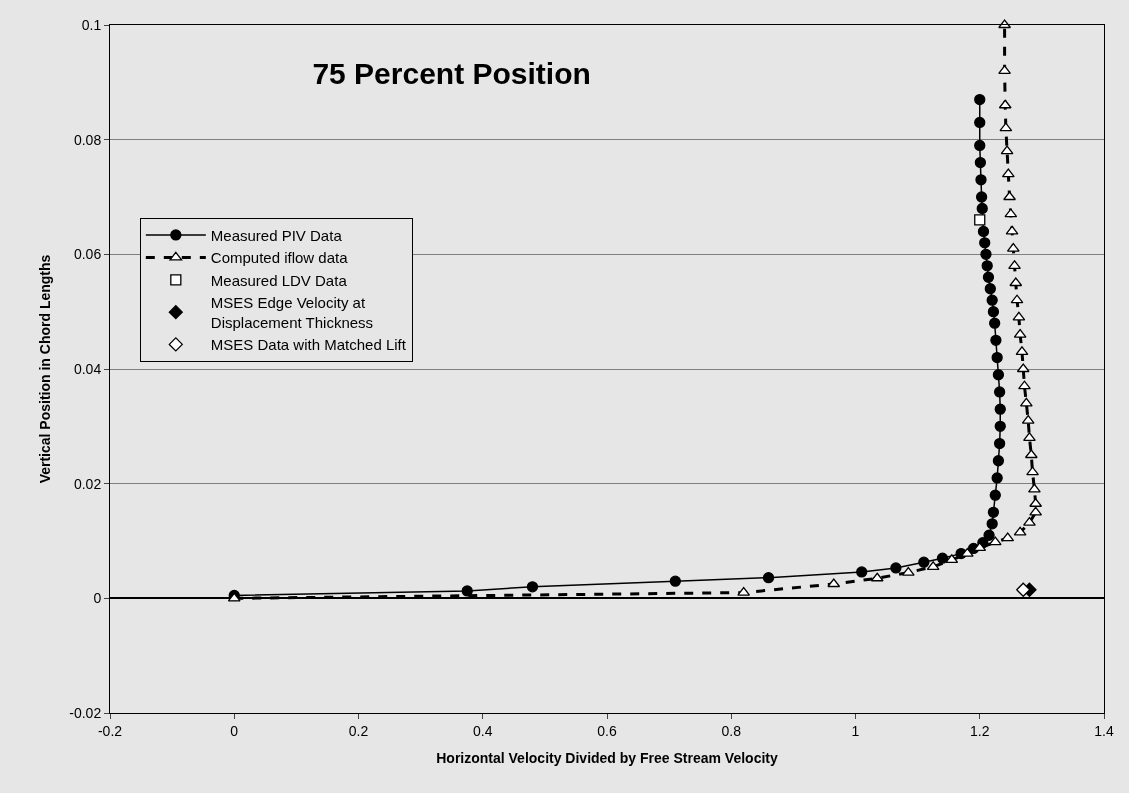 This screenshot has width=1129, height=793. Describe the element at coordinates (87, 254) in the screenshot. I see `y-tick-label: 0.06` at that location.